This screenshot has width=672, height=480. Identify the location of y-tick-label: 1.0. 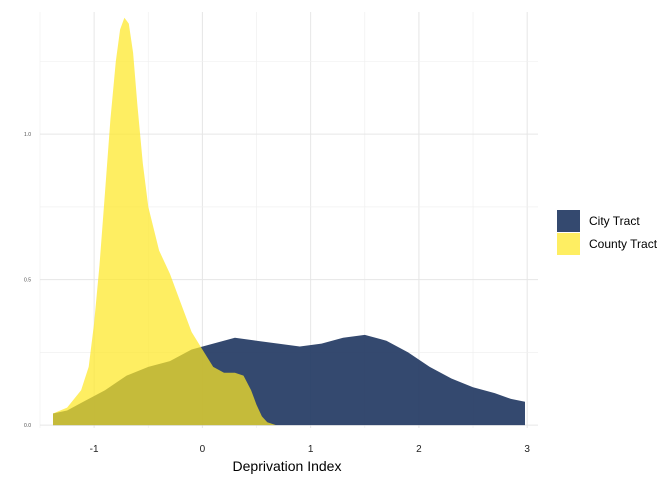
(27, 135).